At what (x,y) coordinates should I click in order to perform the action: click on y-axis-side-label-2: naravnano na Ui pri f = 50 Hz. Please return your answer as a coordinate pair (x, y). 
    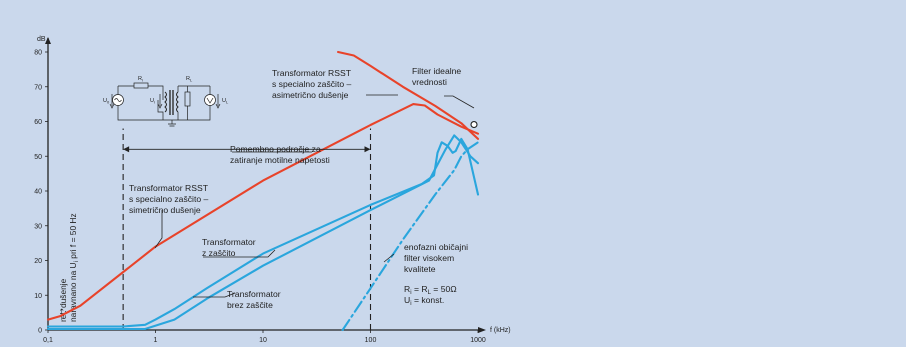
    Looking at the image, I should click on (74, 267).